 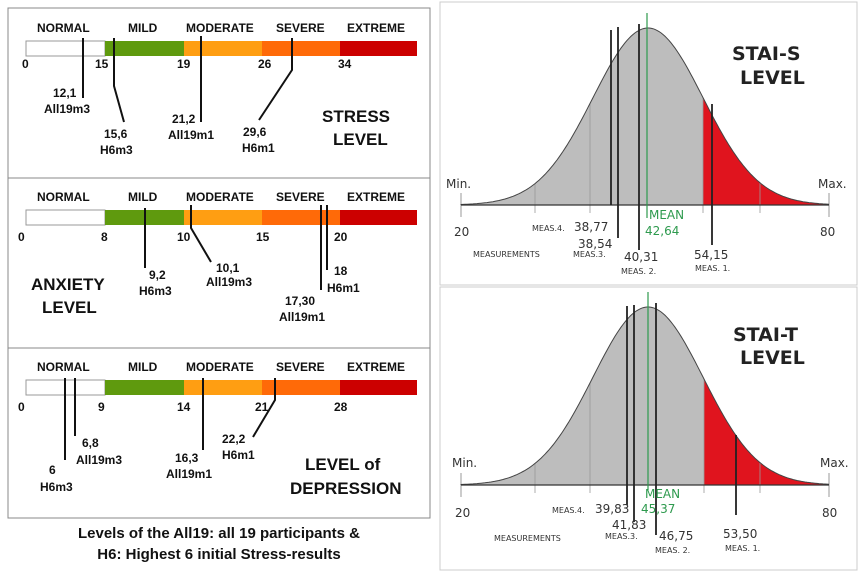 I want to click on anxiety-bar-extreme, so click(x=378, y=217).